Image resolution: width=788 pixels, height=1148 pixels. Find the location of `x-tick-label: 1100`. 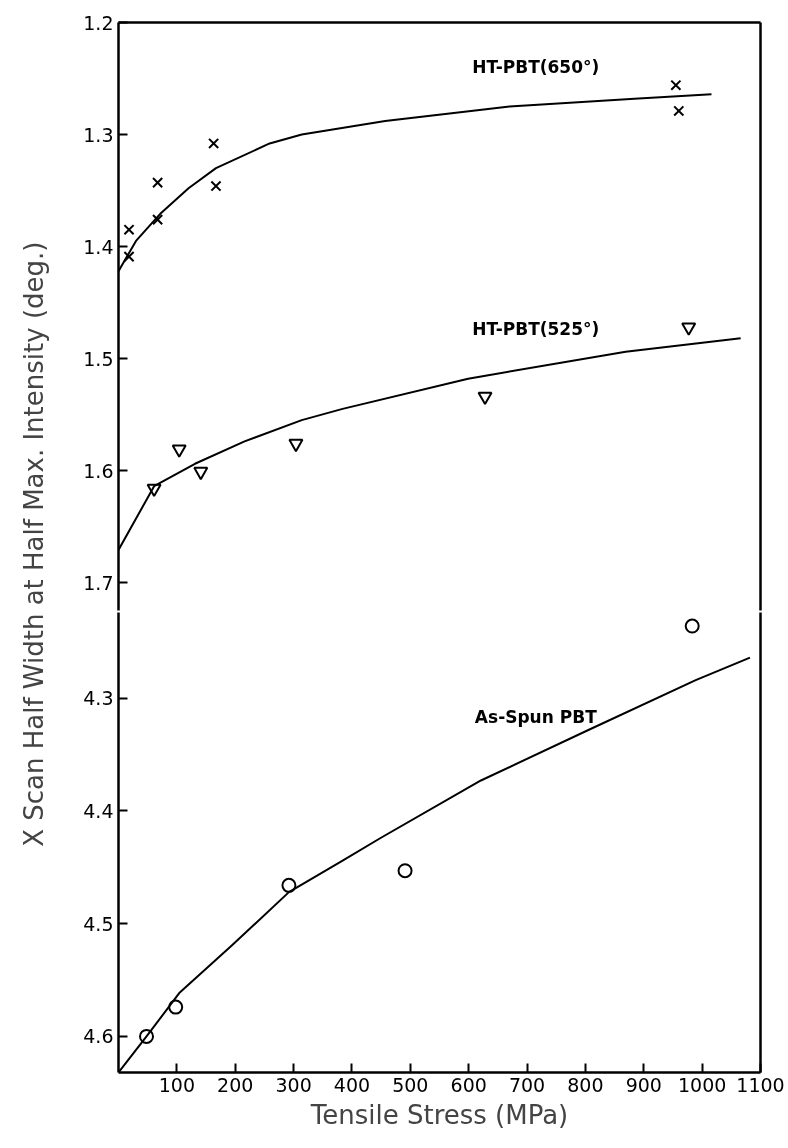

x-tick-label: 1100 is located at coordinates (760, 1084).